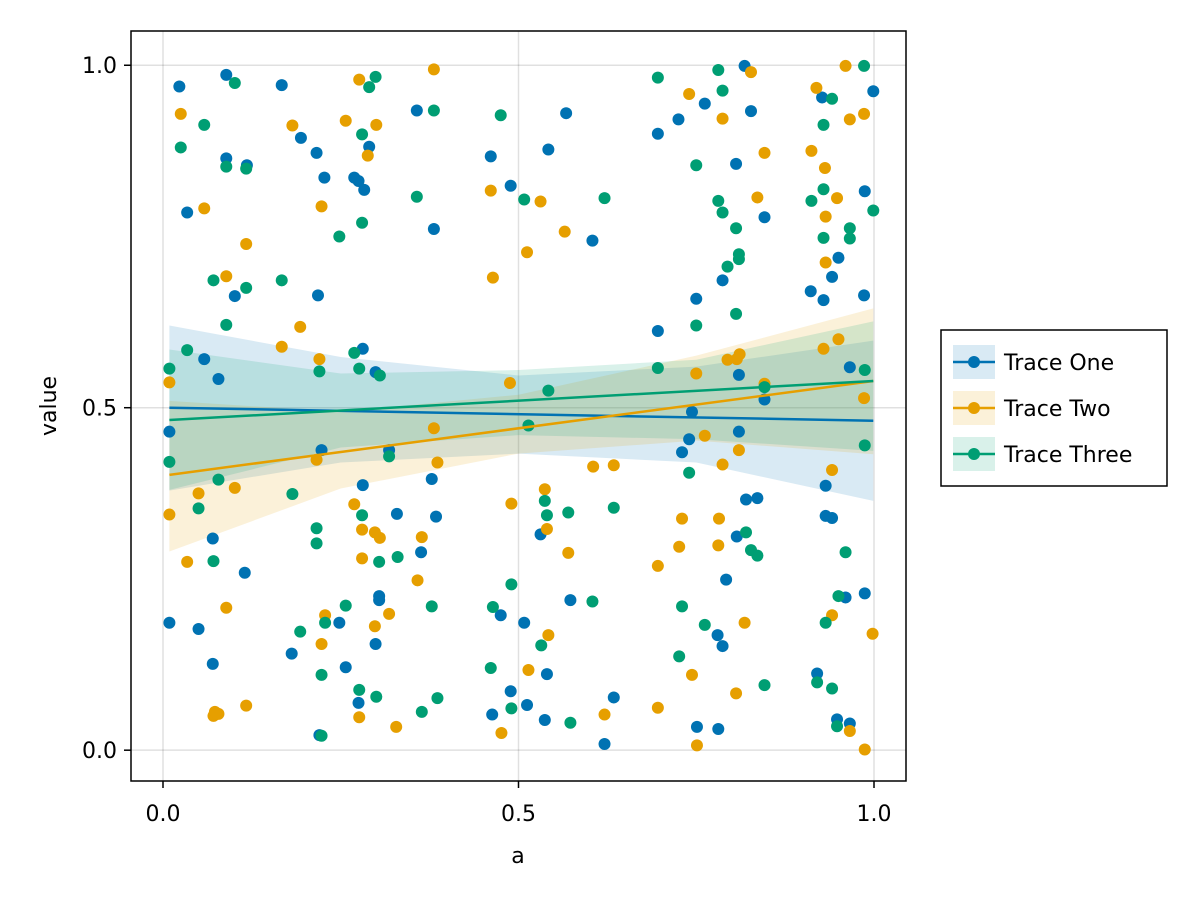  Describe the element at coordinates (1058, 363) in the screenshot. I see `legend-label: Trace One` at that location.